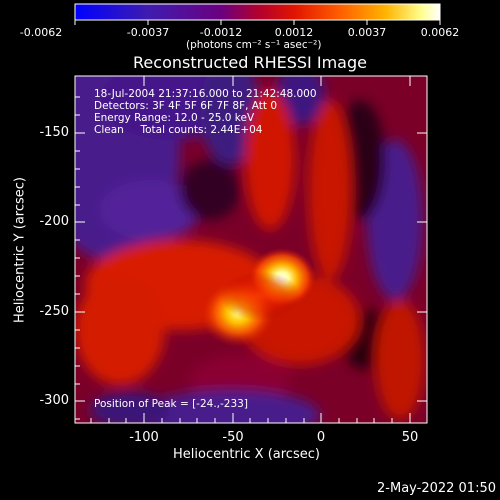 The image size is (500, 500). Describe the element at coordinates (54, 311) in the screenshot. I see `y-tick-label: -250` at that location.